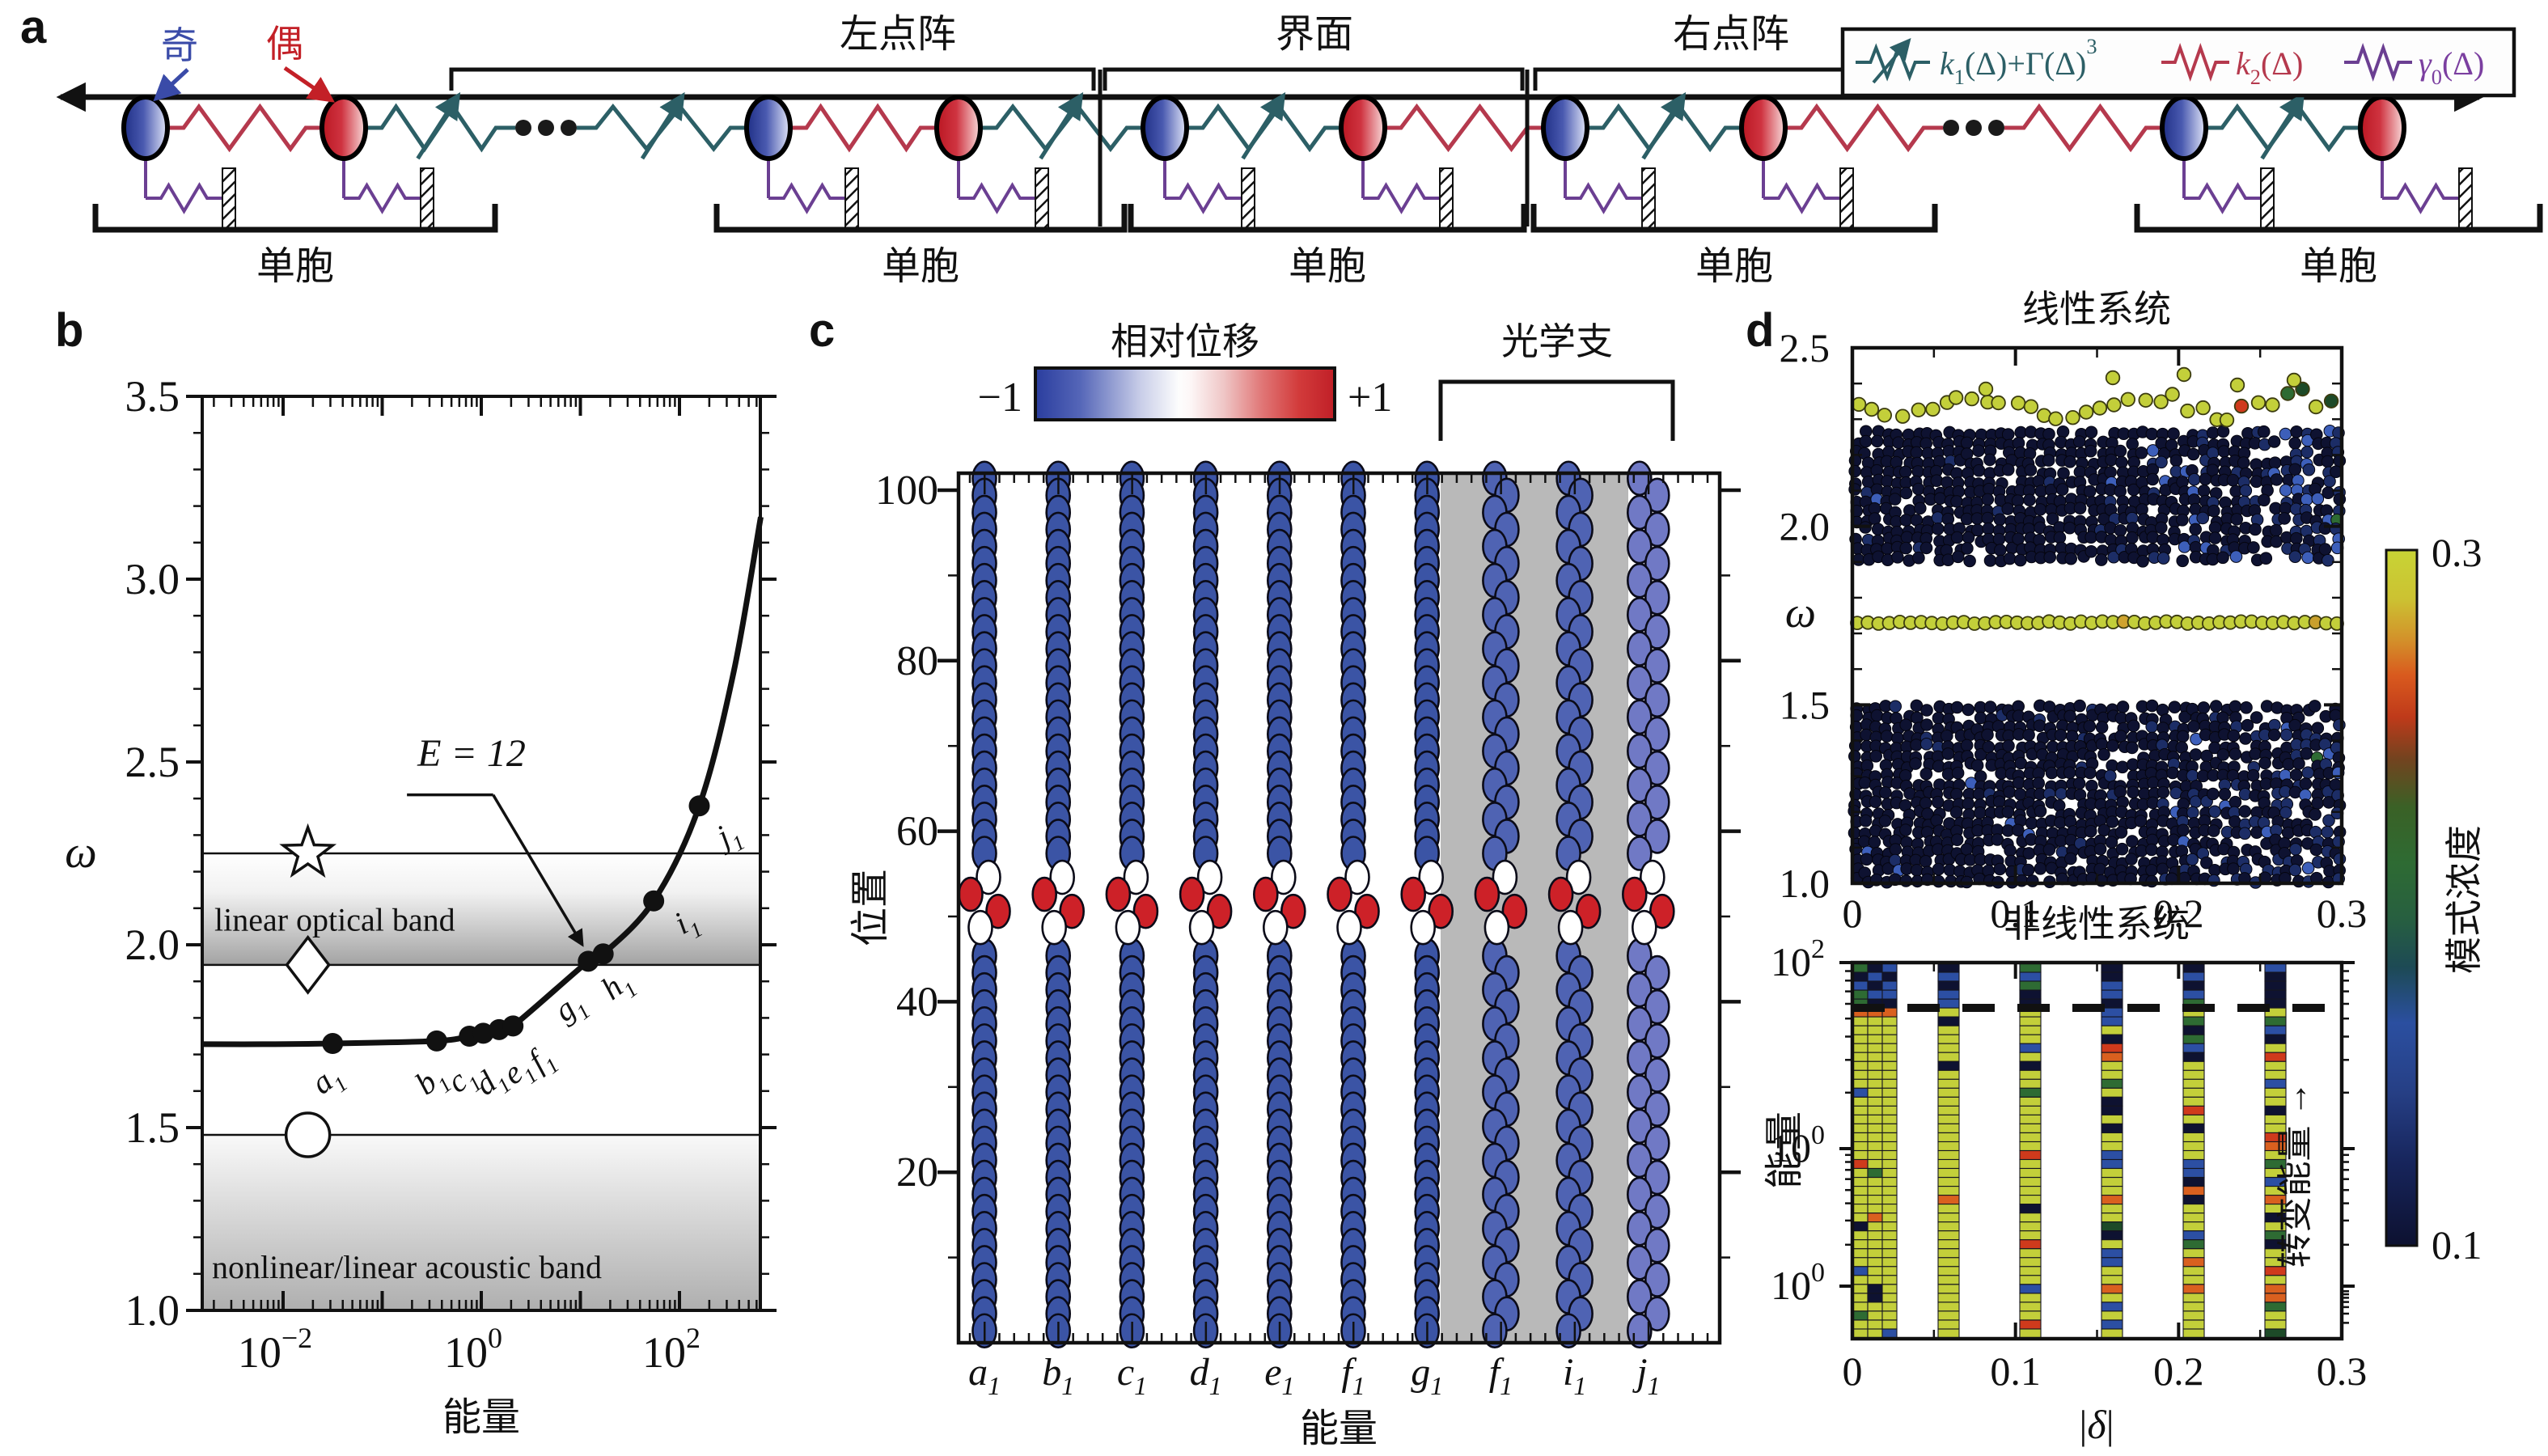 This screenshot has height=1456, width=2548. I want to click on star-marker, so click(308, 850).